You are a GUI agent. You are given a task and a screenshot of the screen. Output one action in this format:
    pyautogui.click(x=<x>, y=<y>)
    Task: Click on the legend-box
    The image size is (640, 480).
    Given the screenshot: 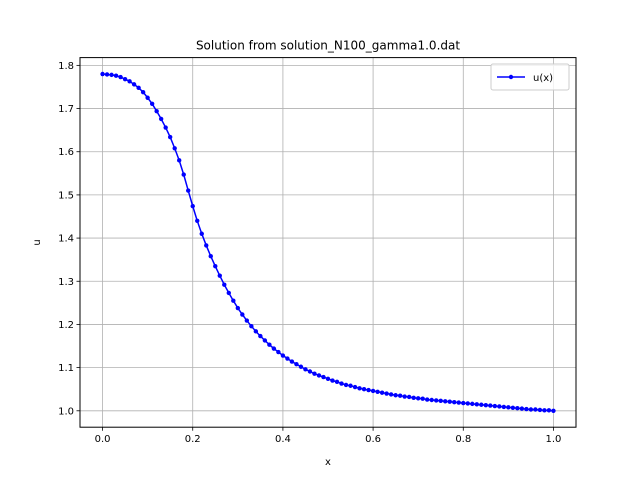 What is the action you would take?
    pyautogui.click(x=530, y=77)
    